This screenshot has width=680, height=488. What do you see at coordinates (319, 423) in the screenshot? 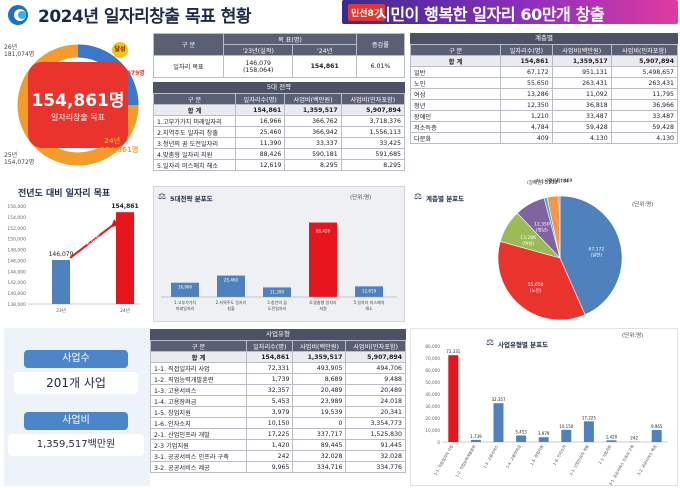
I see `type-cell: 0` at bounding box center [319, 423].